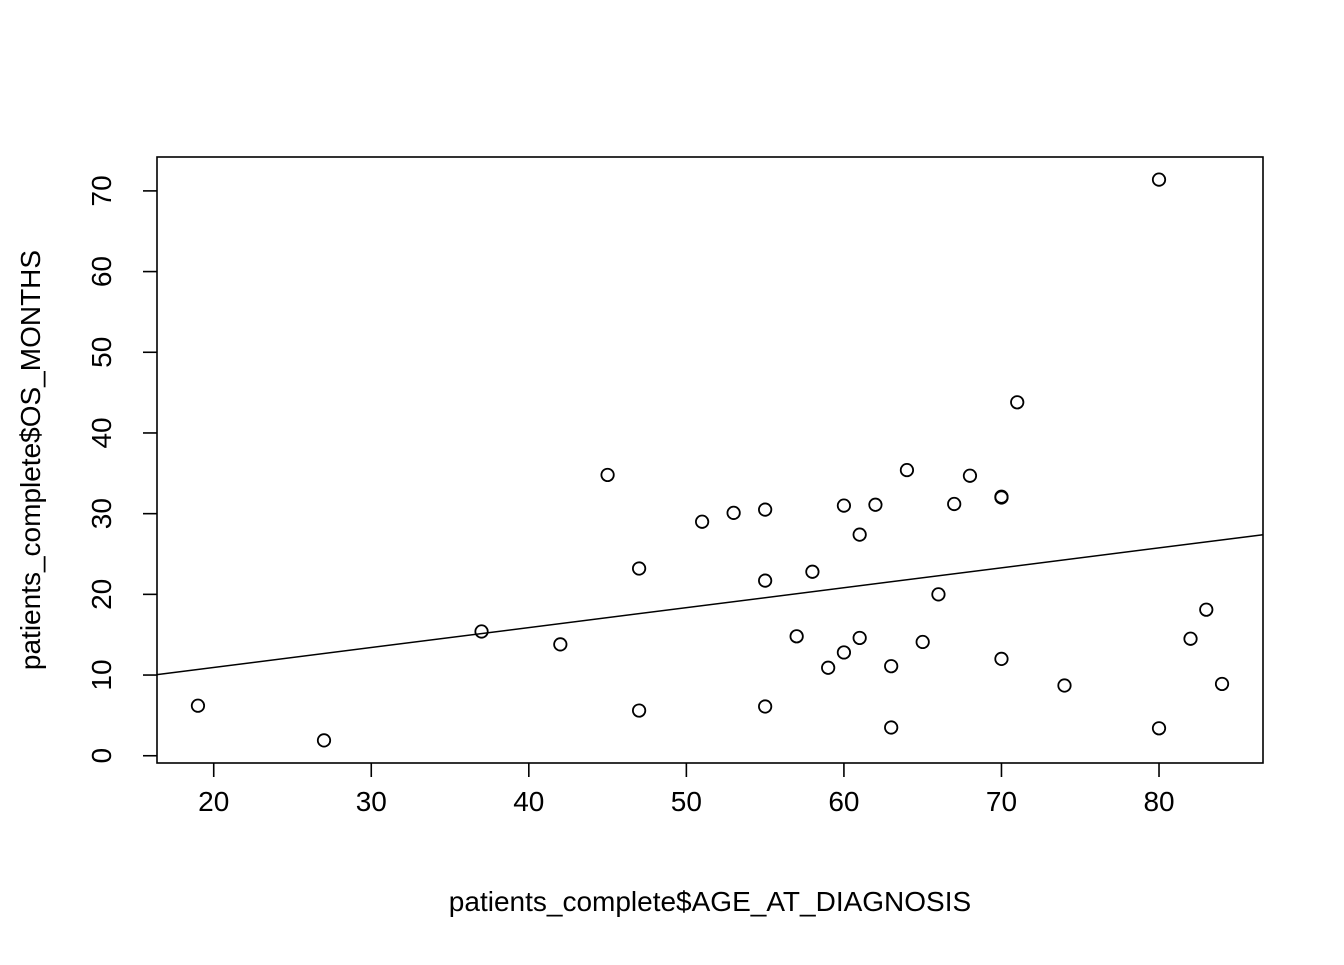 The width and height of the screenshot is (1344, 965). Describe the element at coordinates (101, 190) in the screenshot. I see `y-tick-label: 70` at that location.